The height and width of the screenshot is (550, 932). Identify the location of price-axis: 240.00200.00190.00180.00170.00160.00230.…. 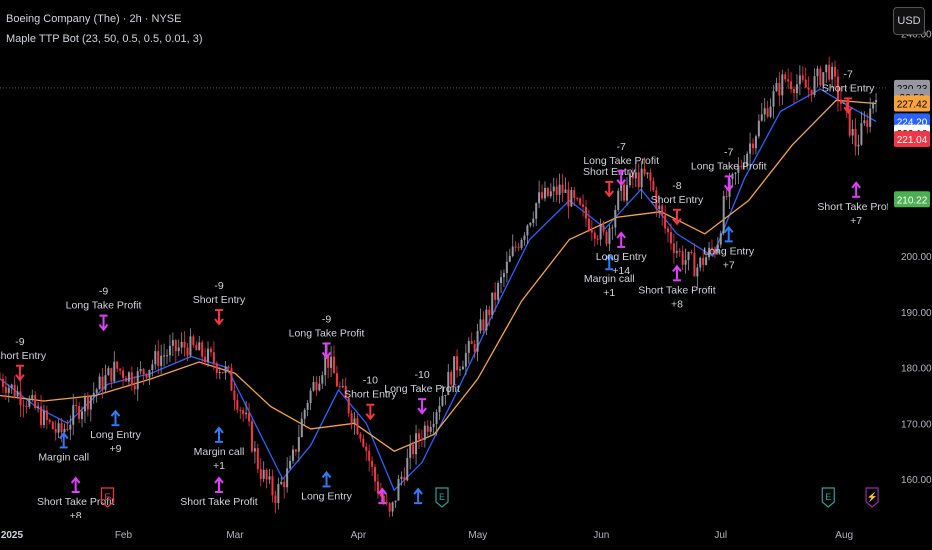
(910, 275).